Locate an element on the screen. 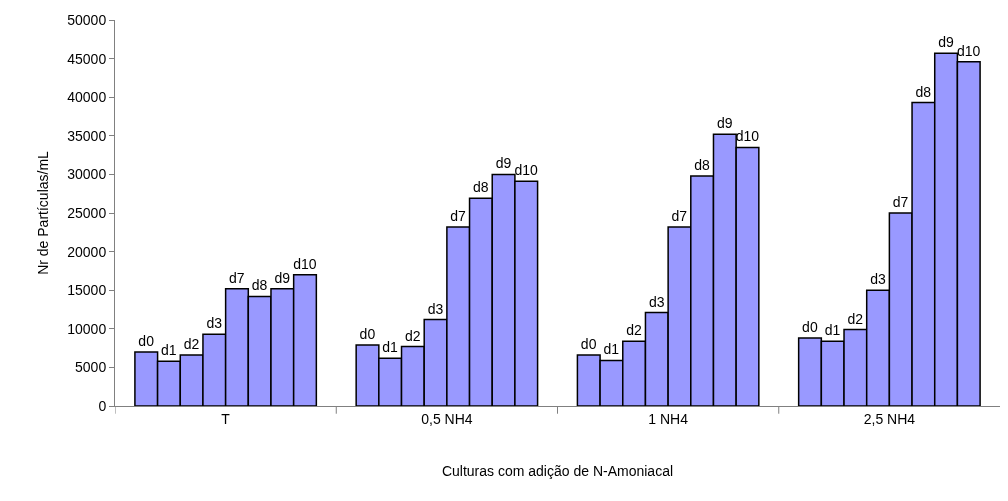  y-tick-label: 10000 is located at coordinates (87, 328).